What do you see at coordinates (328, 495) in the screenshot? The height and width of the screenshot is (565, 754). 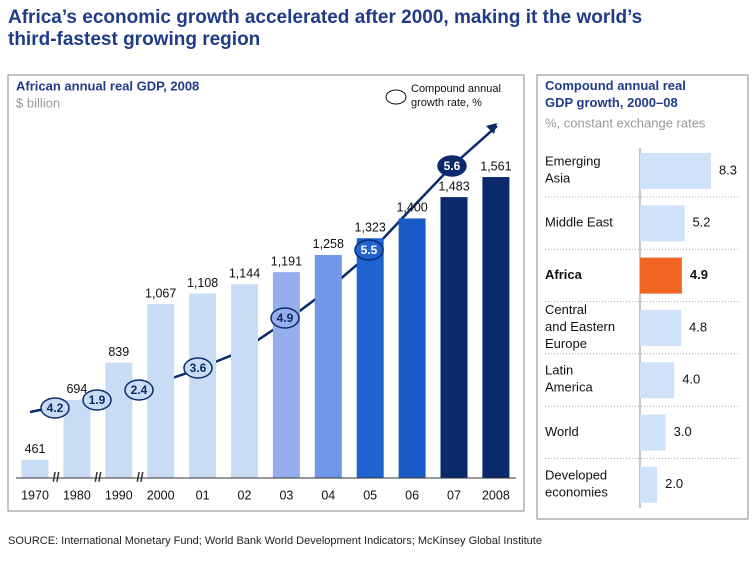 I see `x-tick-label: 04` at bounding box center [328, 495].